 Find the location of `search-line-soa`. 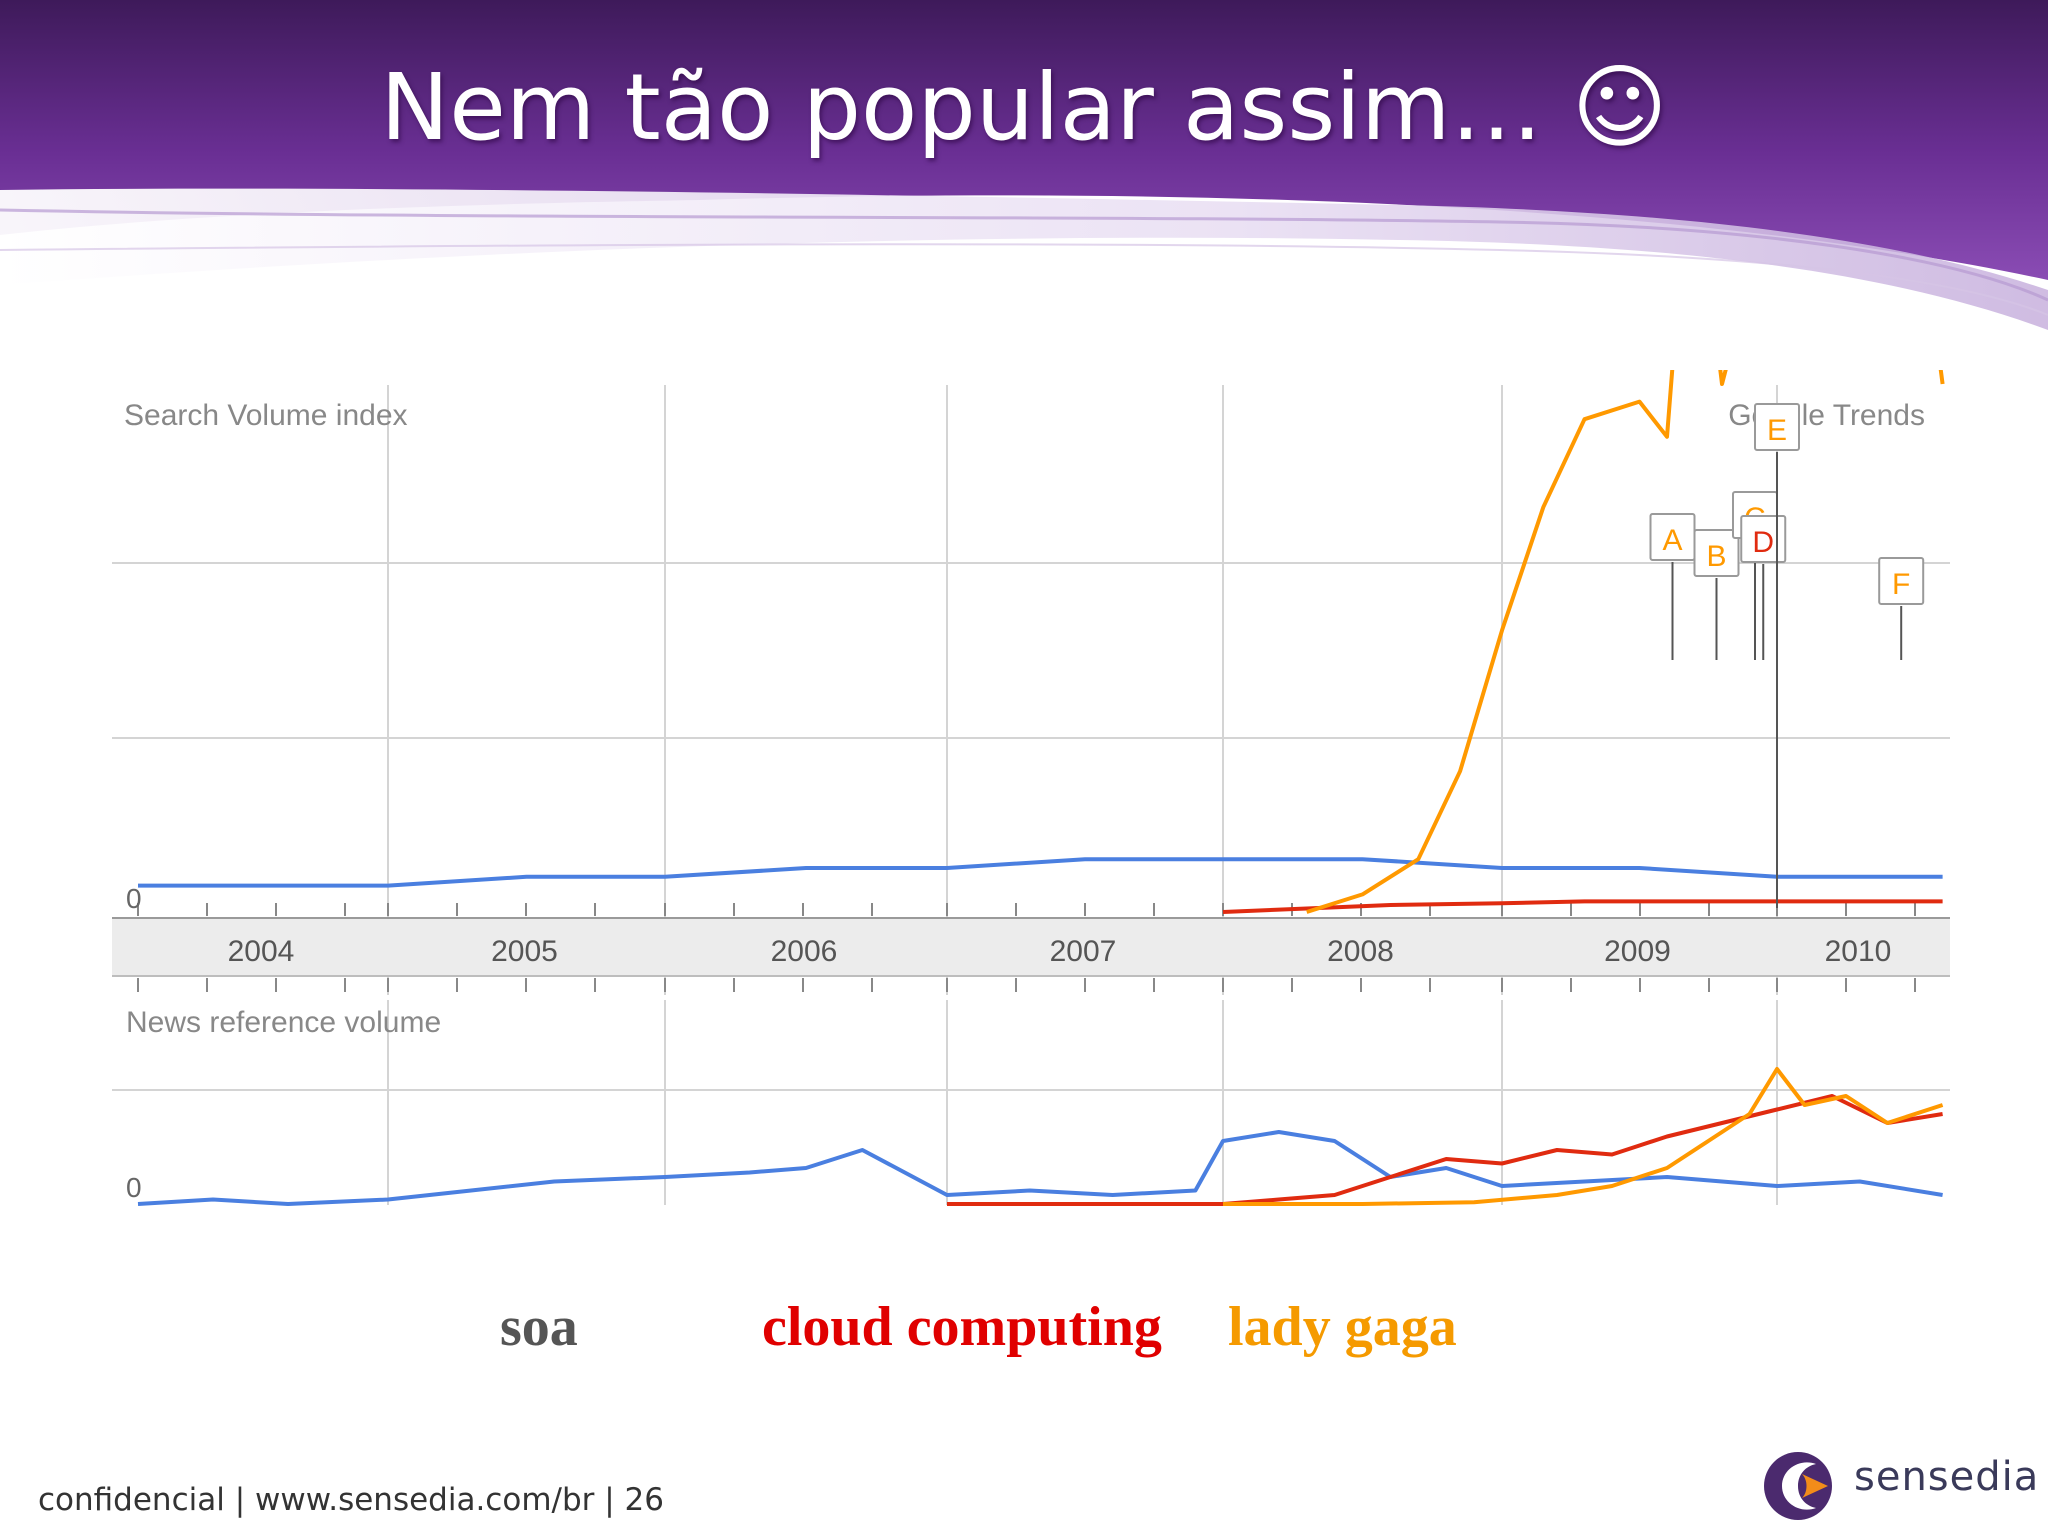

search-line-soa is located at coordinates (1040, 872).